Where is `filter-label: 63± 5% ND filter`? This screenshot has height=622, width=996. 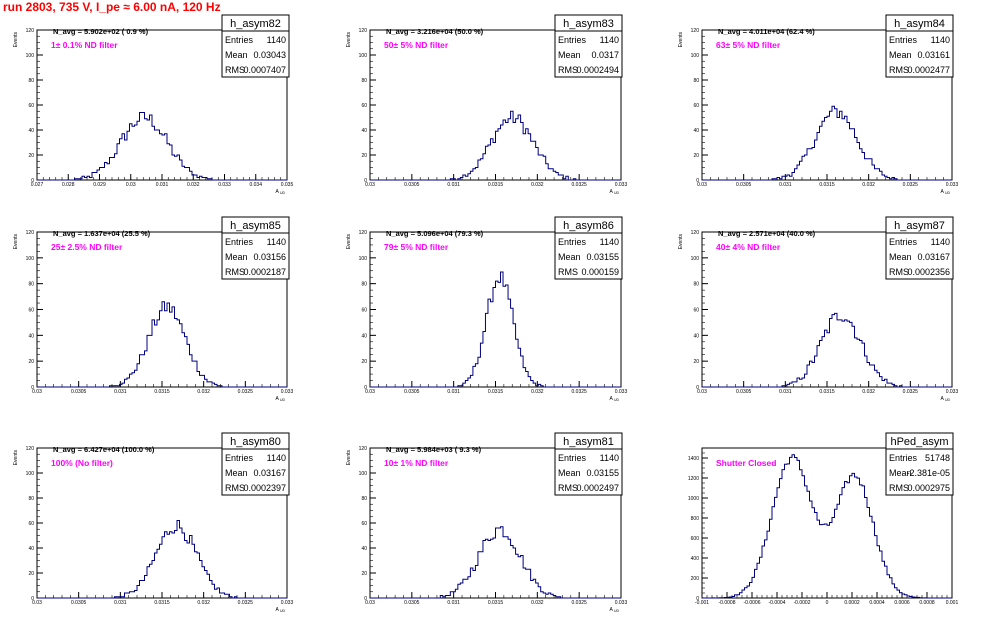
filter-label: 63± 5% ND filter is located at coordinates (748, 45).